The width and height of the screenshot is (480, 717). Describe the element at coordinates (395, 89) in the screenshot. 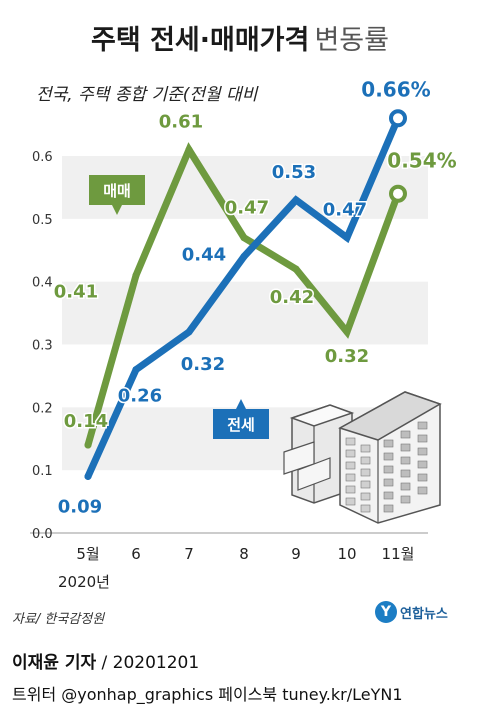

I see `rent-data-label: 0.66%` at that location.